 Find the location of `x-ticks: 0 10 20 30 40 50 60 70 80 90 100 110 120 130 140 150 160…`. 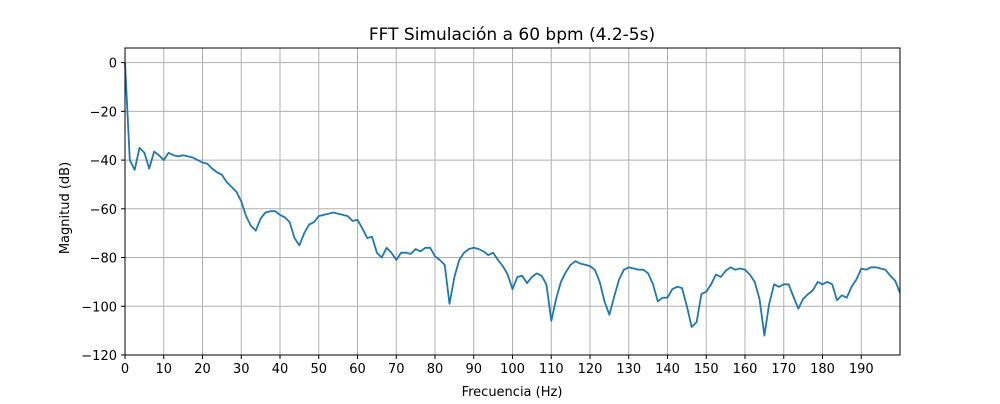

x-ticks: 0 10 20 30 40 50 60 70 80 90 100 110 120 130 140 150 160… is located at coordinates (497, 366).